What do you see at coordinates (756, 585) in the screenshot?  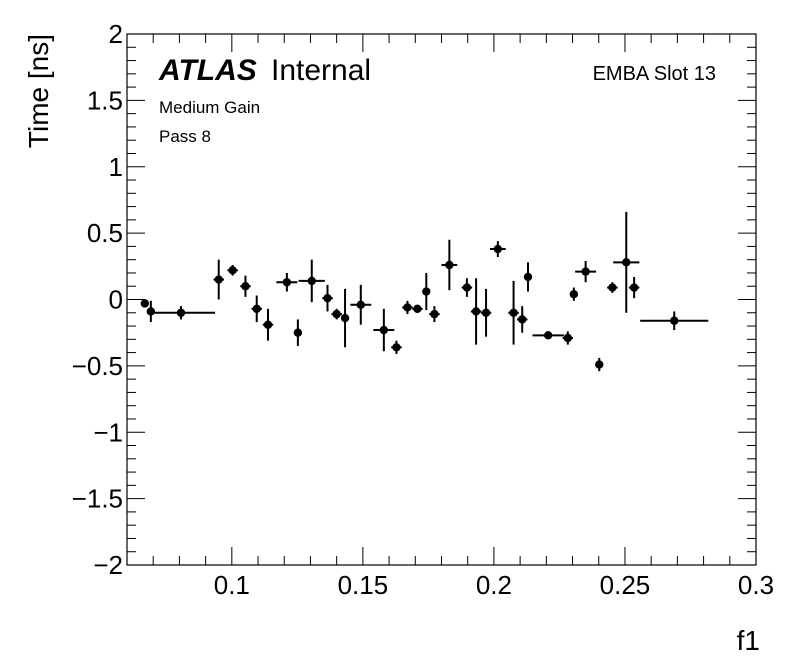 I see `x-tick-label: 0.3` at bounding box center [756, 585].